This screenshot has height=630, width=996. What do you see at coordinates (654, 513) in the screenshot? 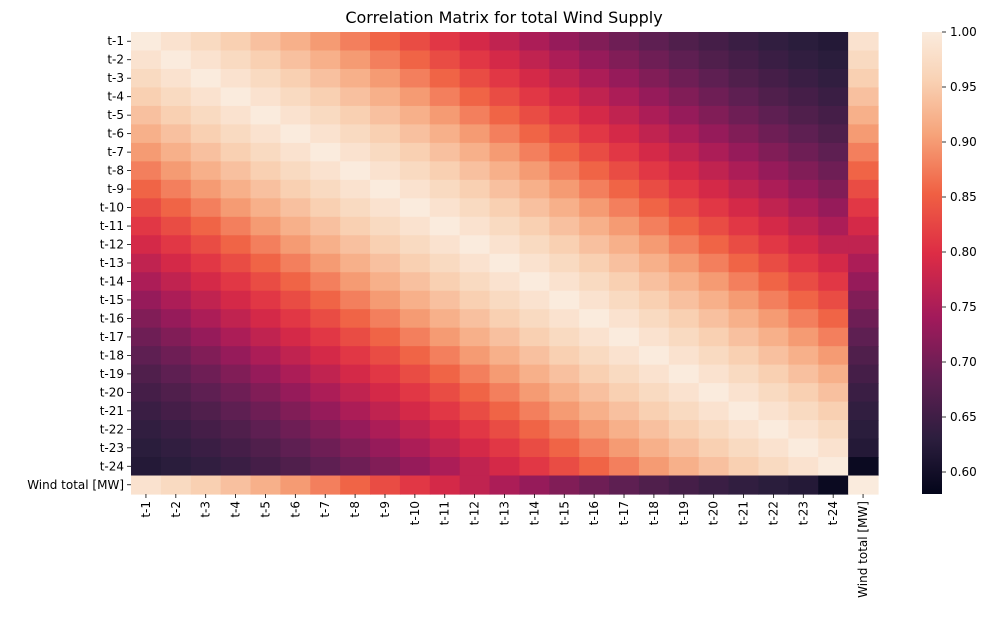
I see `x-tick-label: t-18` at bounding box center [654, 513].